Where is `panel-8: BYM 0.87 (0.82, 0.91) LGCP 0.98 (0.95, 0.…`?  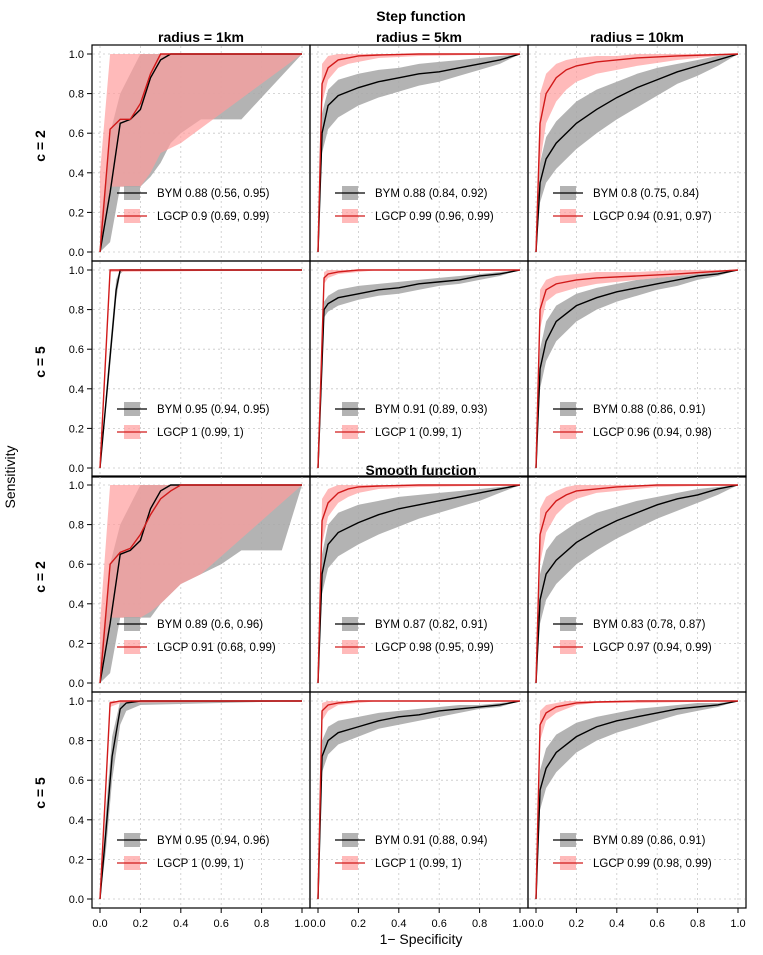 panel-8: BYM 0.87 (0.82, 0.91) LGCP 0.98 (0.95, 0.… is located at coordinates (419, 584).